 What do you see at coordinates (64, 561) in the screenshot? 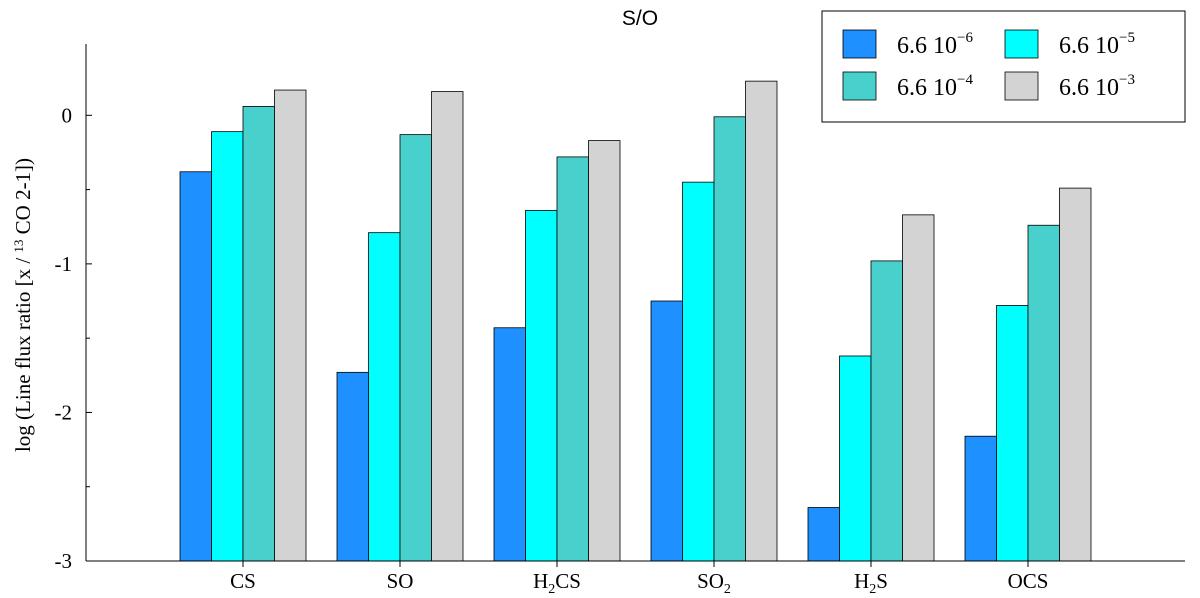
I see `y-tick-label-3: -3` at bounding box center [64, 561].